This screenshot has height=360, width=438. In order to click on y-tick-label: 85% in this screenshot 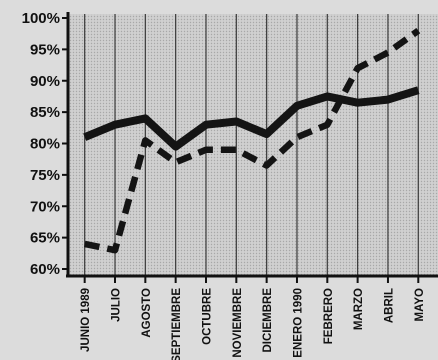, I will do `click(45, 112)`.